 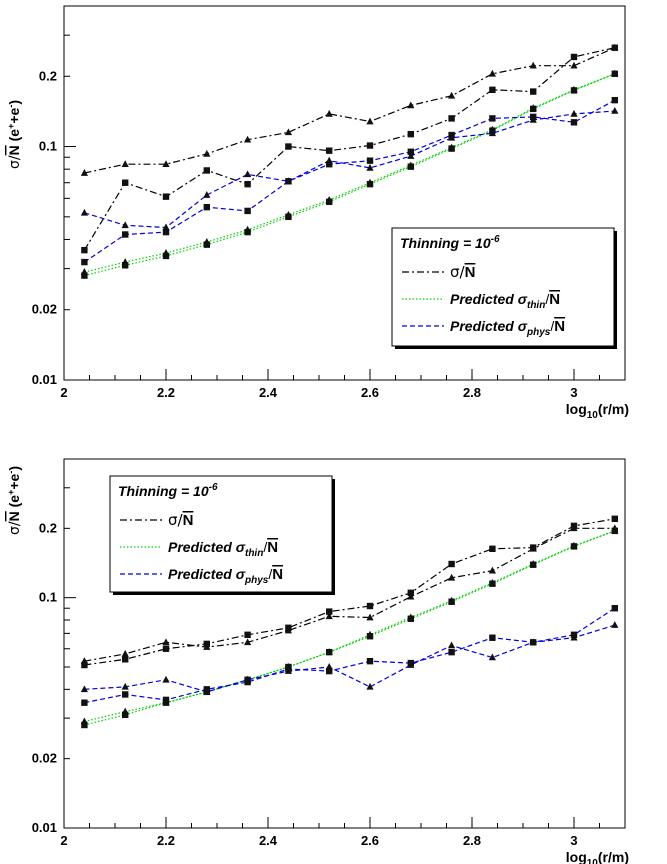 I want to click on x-tick-label: 2, so click(x=63, y=840).